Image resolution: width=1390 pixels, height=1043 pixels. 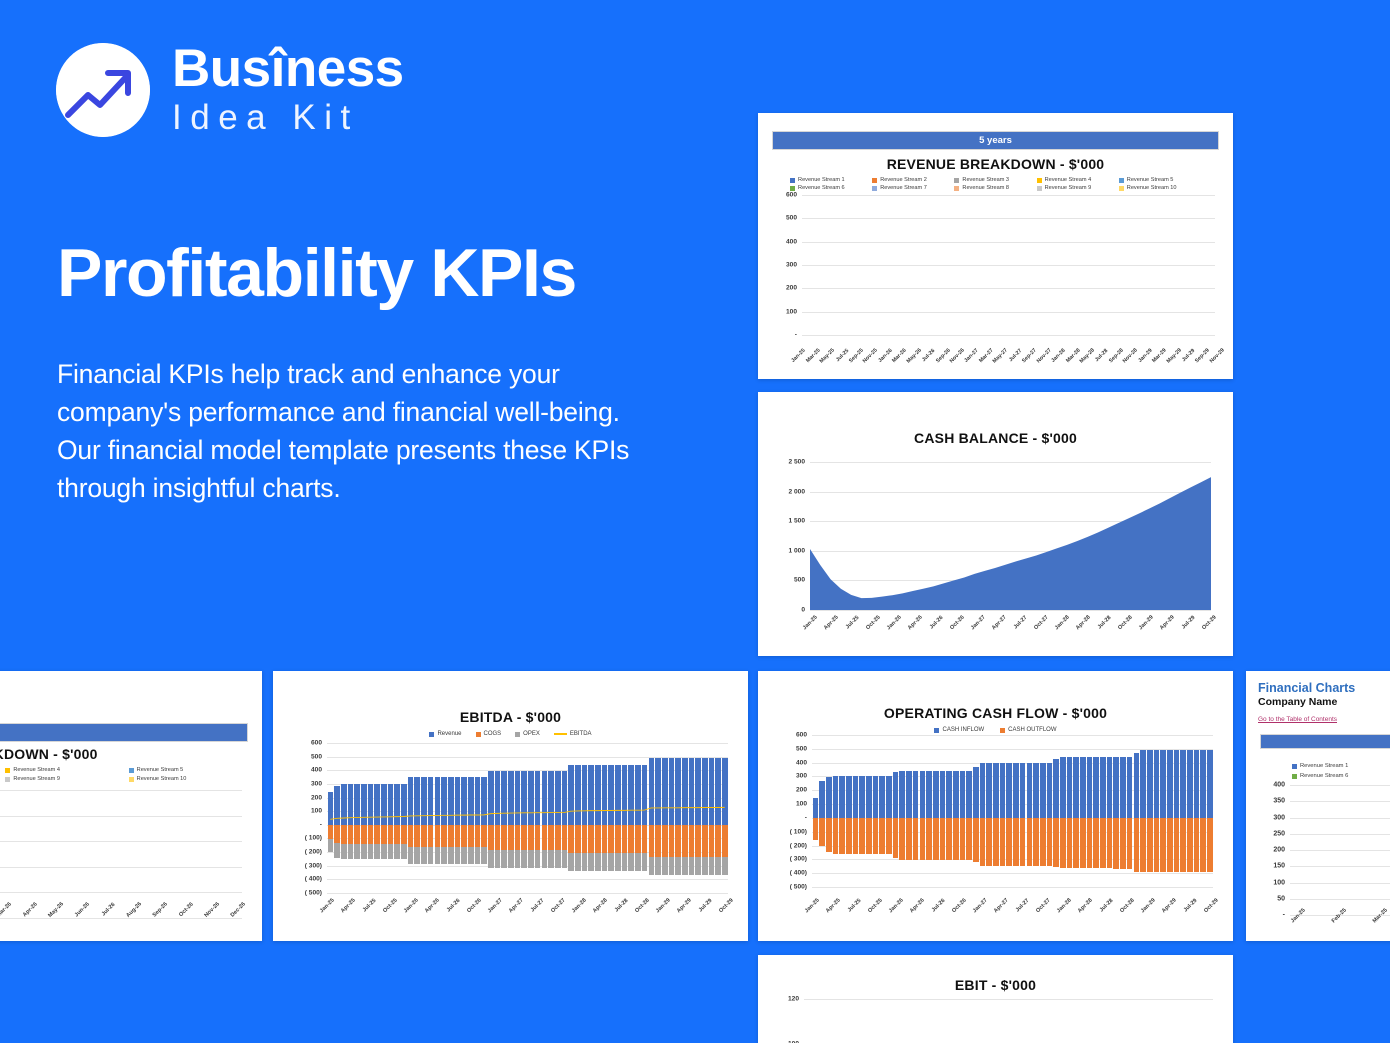 What do you see at coordinates (798, 873) in the screenshot?
I see `y-axis-label: ( 400)` at bounding box center [798, 873].